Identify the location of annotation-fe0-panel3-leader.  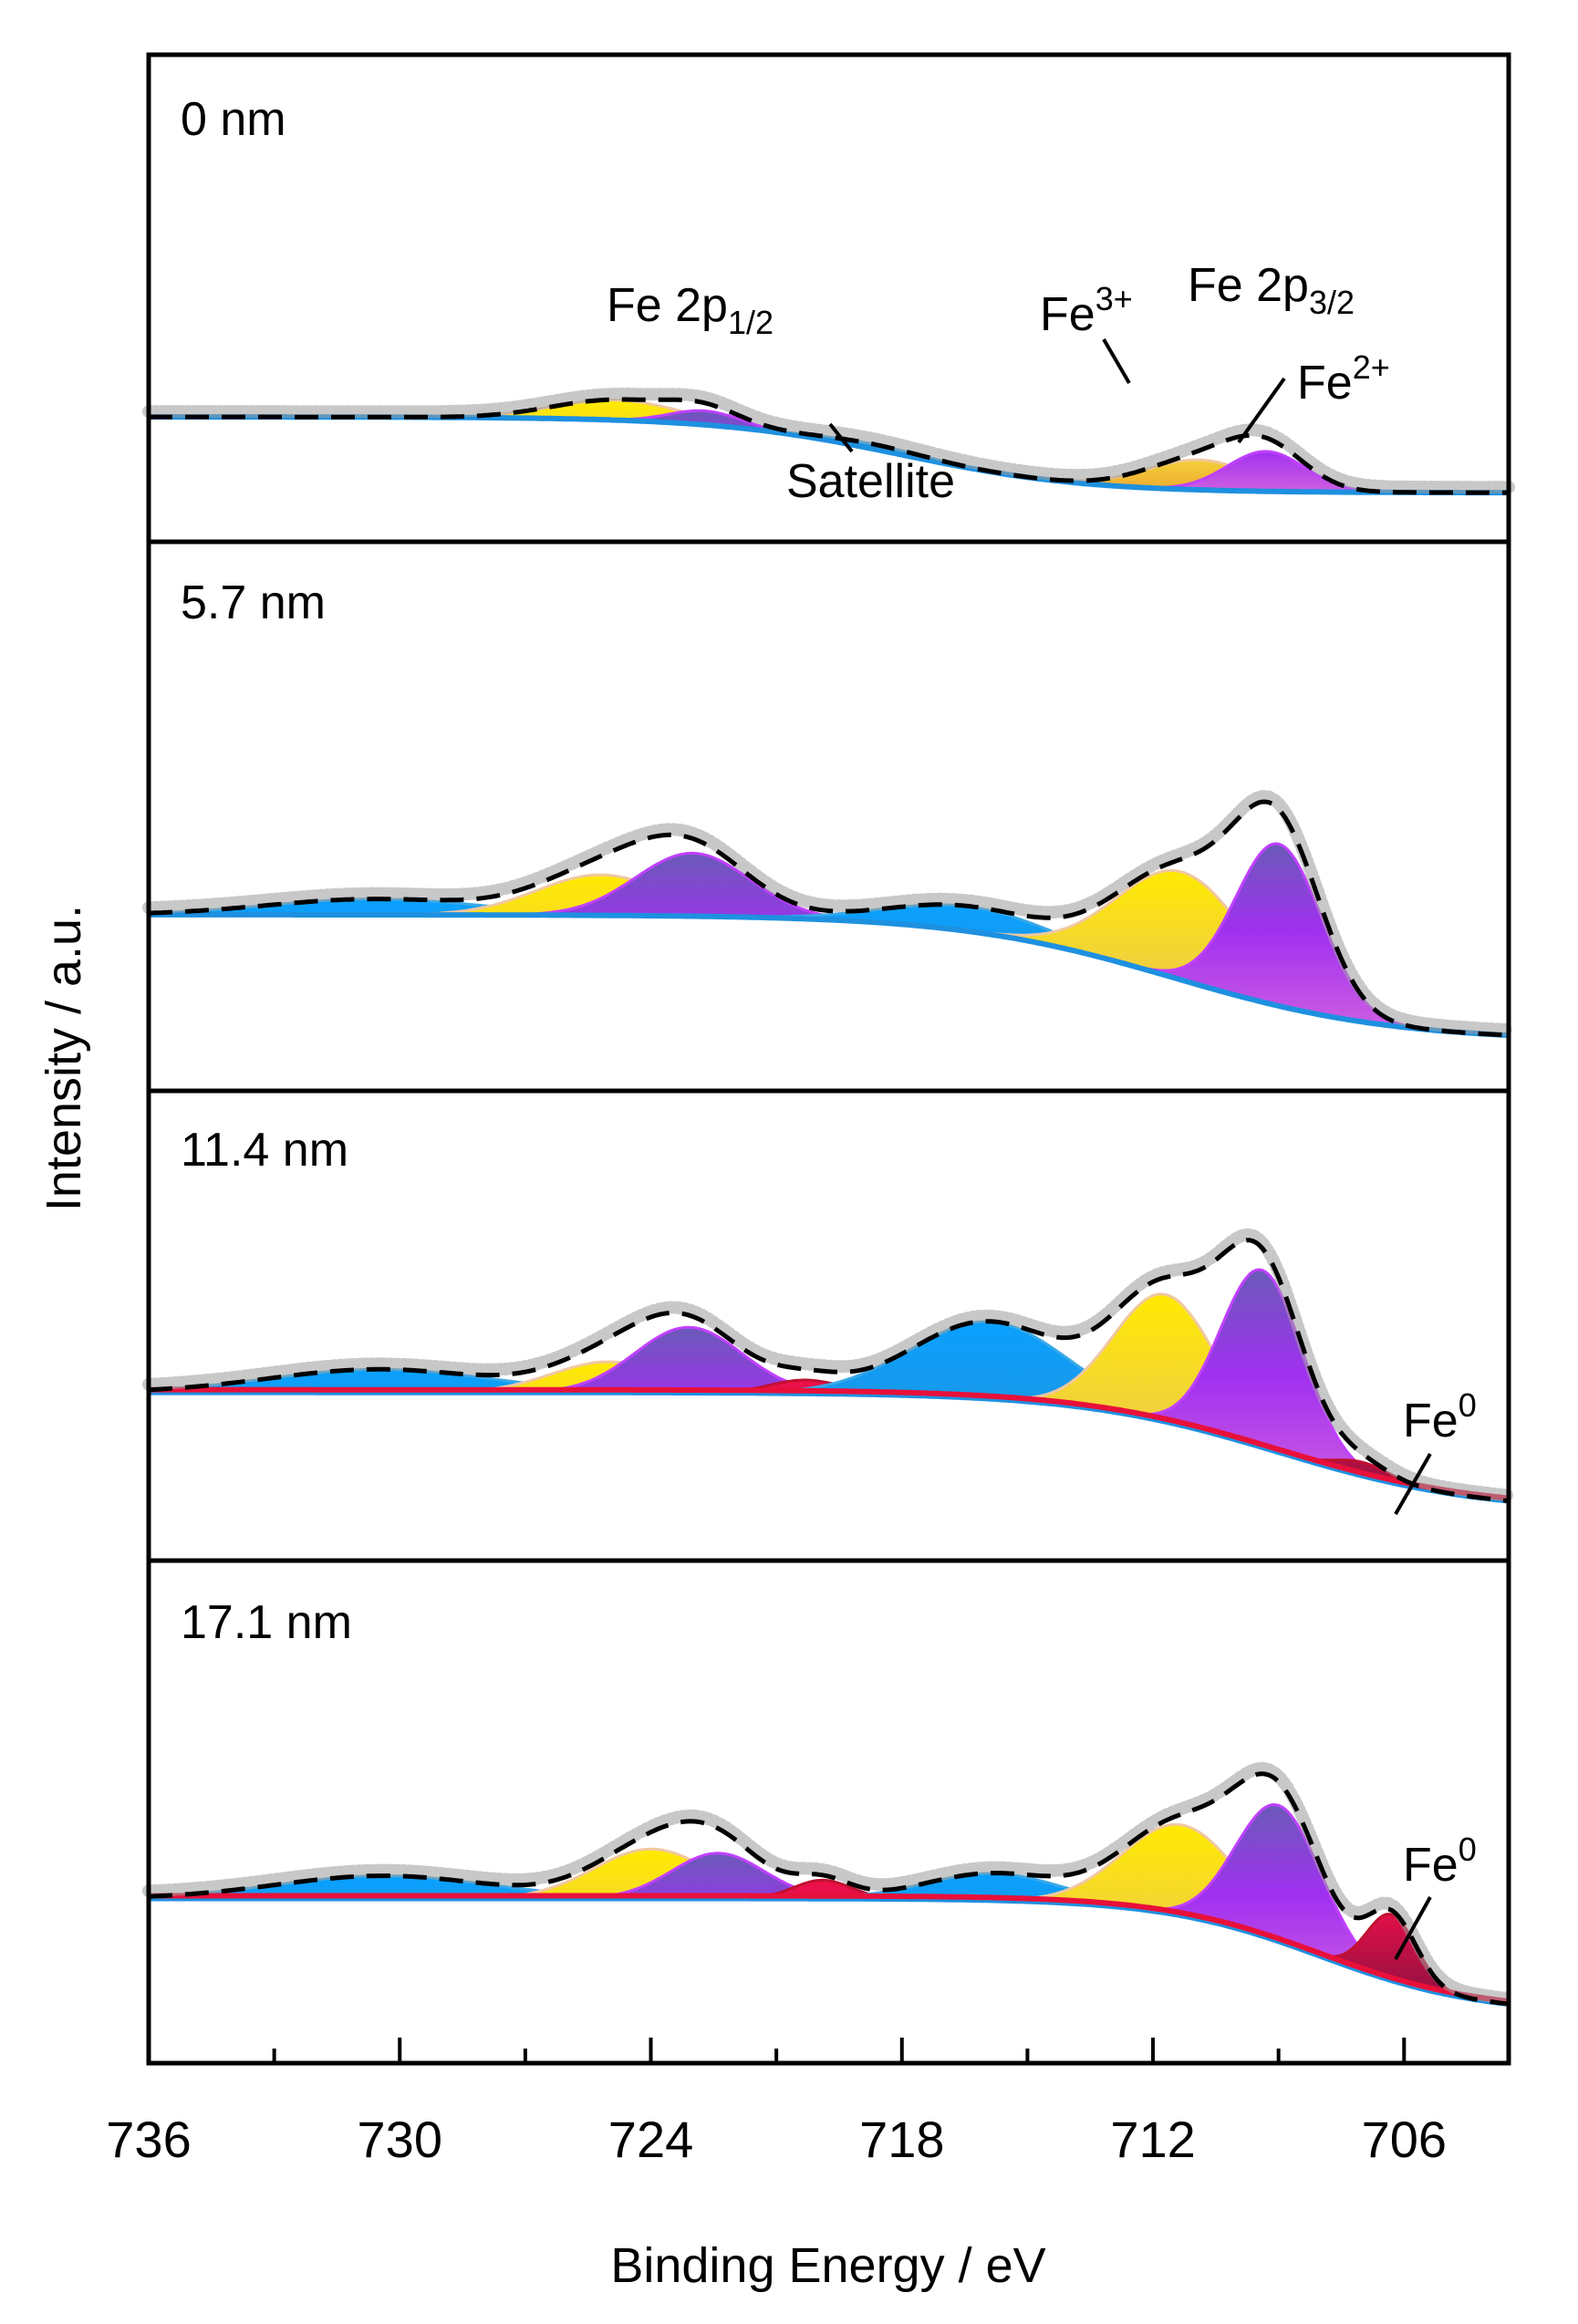
(1413, 1484).